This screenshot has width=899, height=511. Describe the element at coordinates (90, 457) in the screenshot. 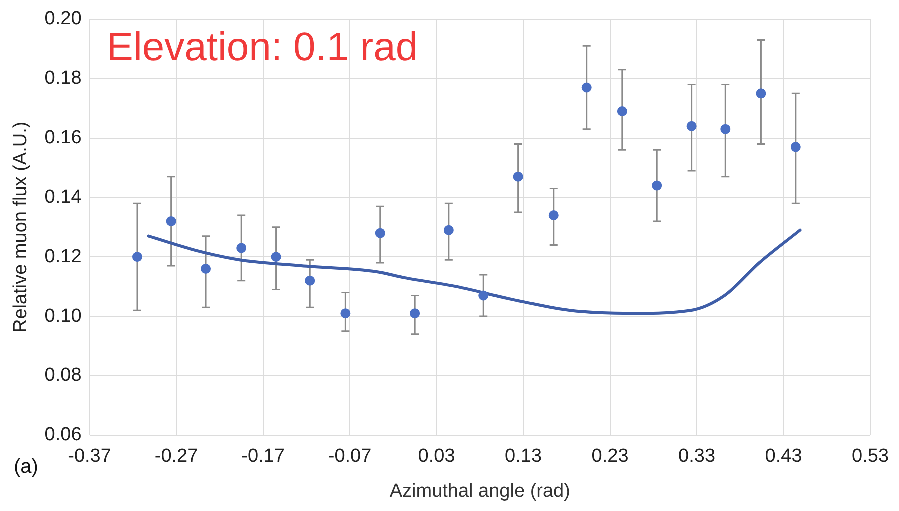

I see `x-tick-label: -0.37` at that location.